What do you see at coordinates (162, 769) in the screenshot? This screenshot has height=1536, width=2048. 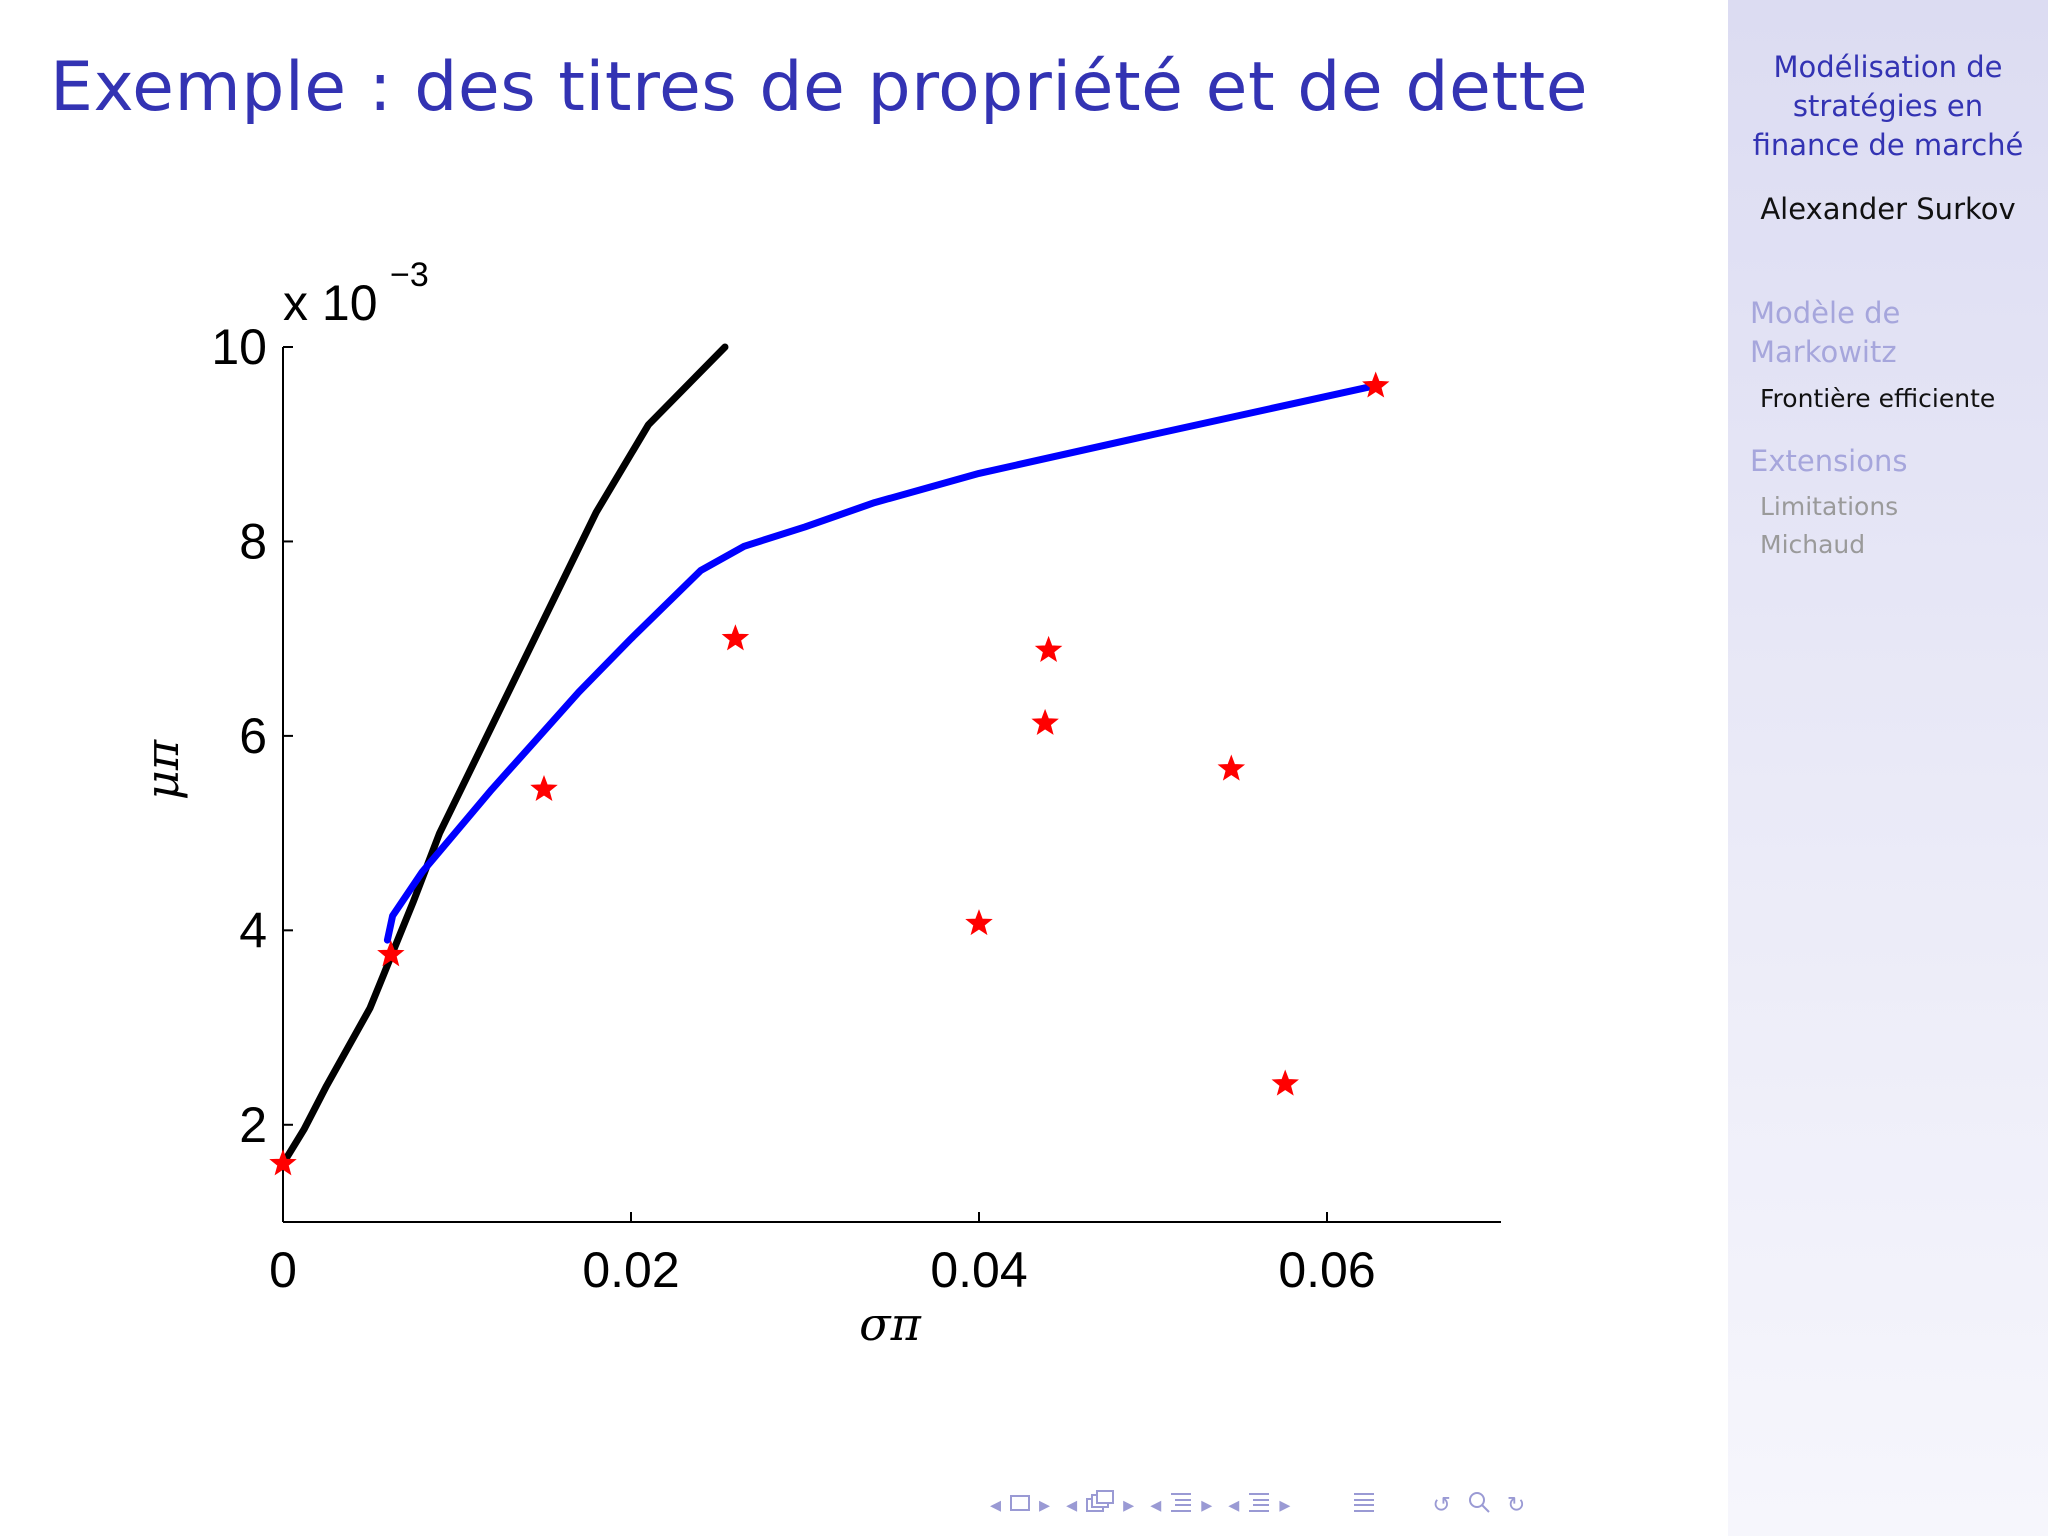 I see `y-axis-label: μπ` at bounding box center [162, 769].